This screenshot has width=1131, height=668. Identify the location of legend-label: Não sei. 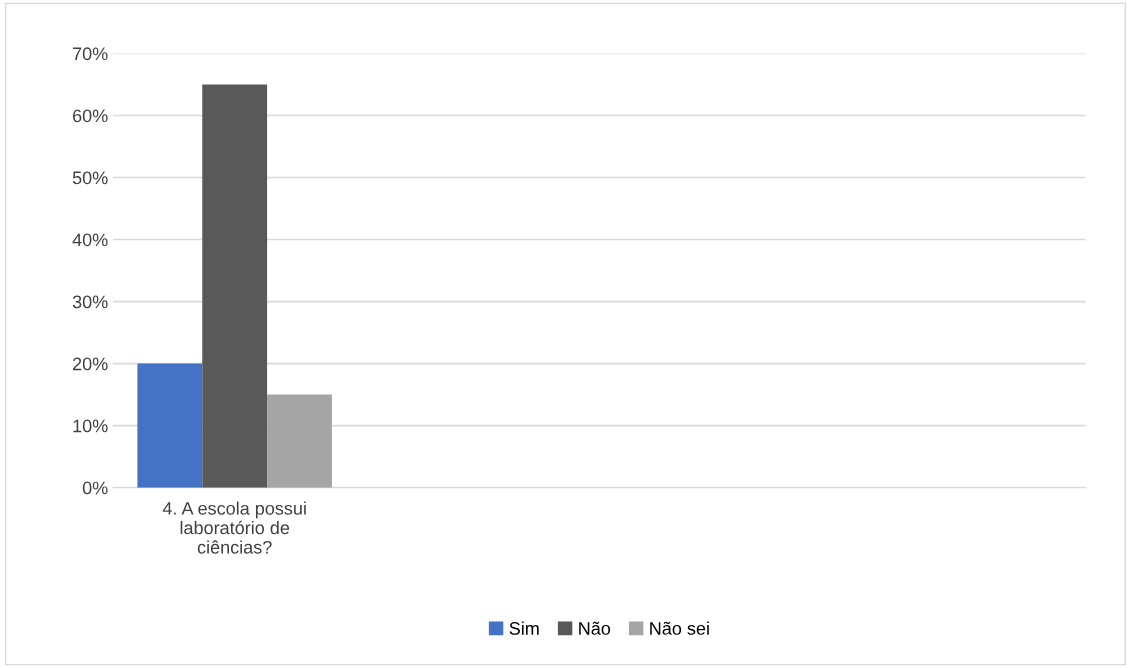
(679, 628).